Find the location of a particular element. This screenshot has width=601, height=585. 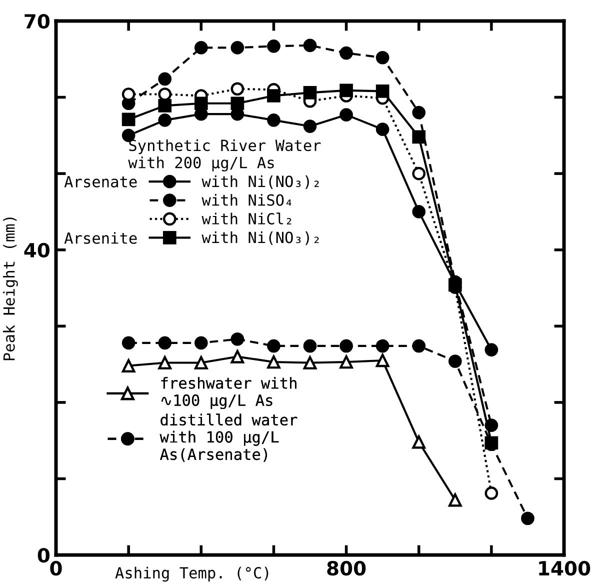

x-tick-label: 800 is located at coordinates (346, 568).